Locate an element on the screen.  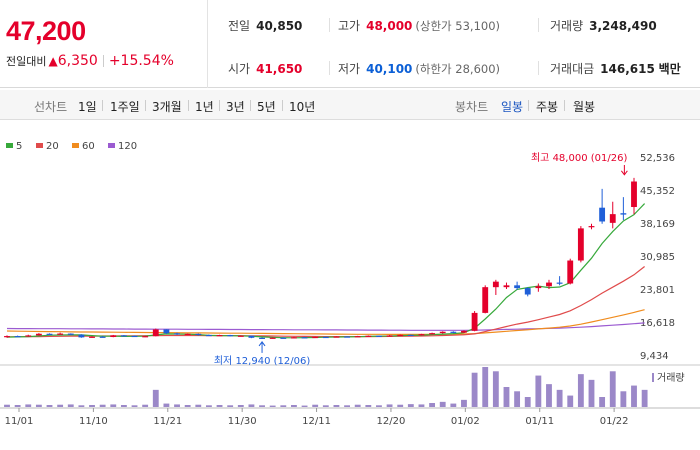
period-3m-button: 3개월 is located at coordinates (167, 107).